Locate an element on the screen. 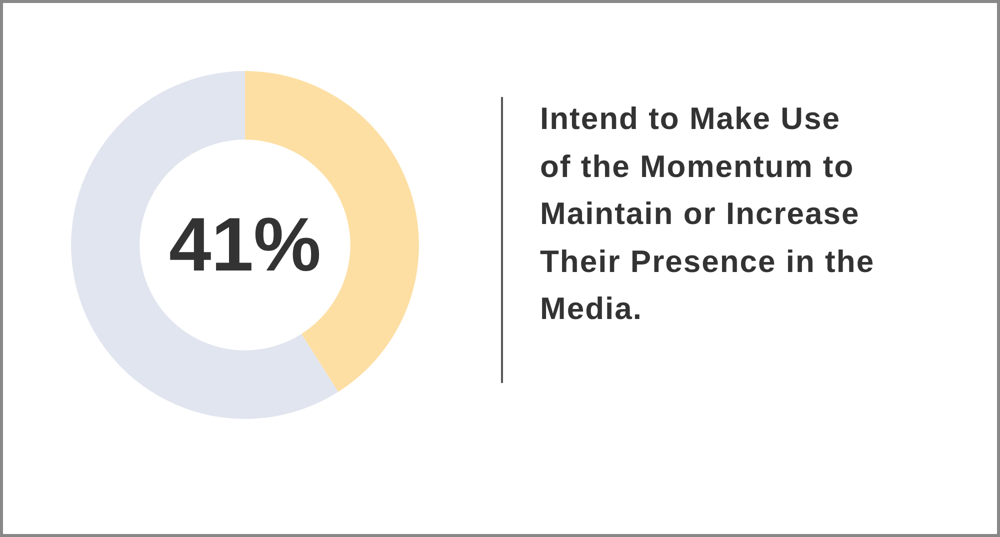  data-label: 41% is located at coordinates (245, 245).